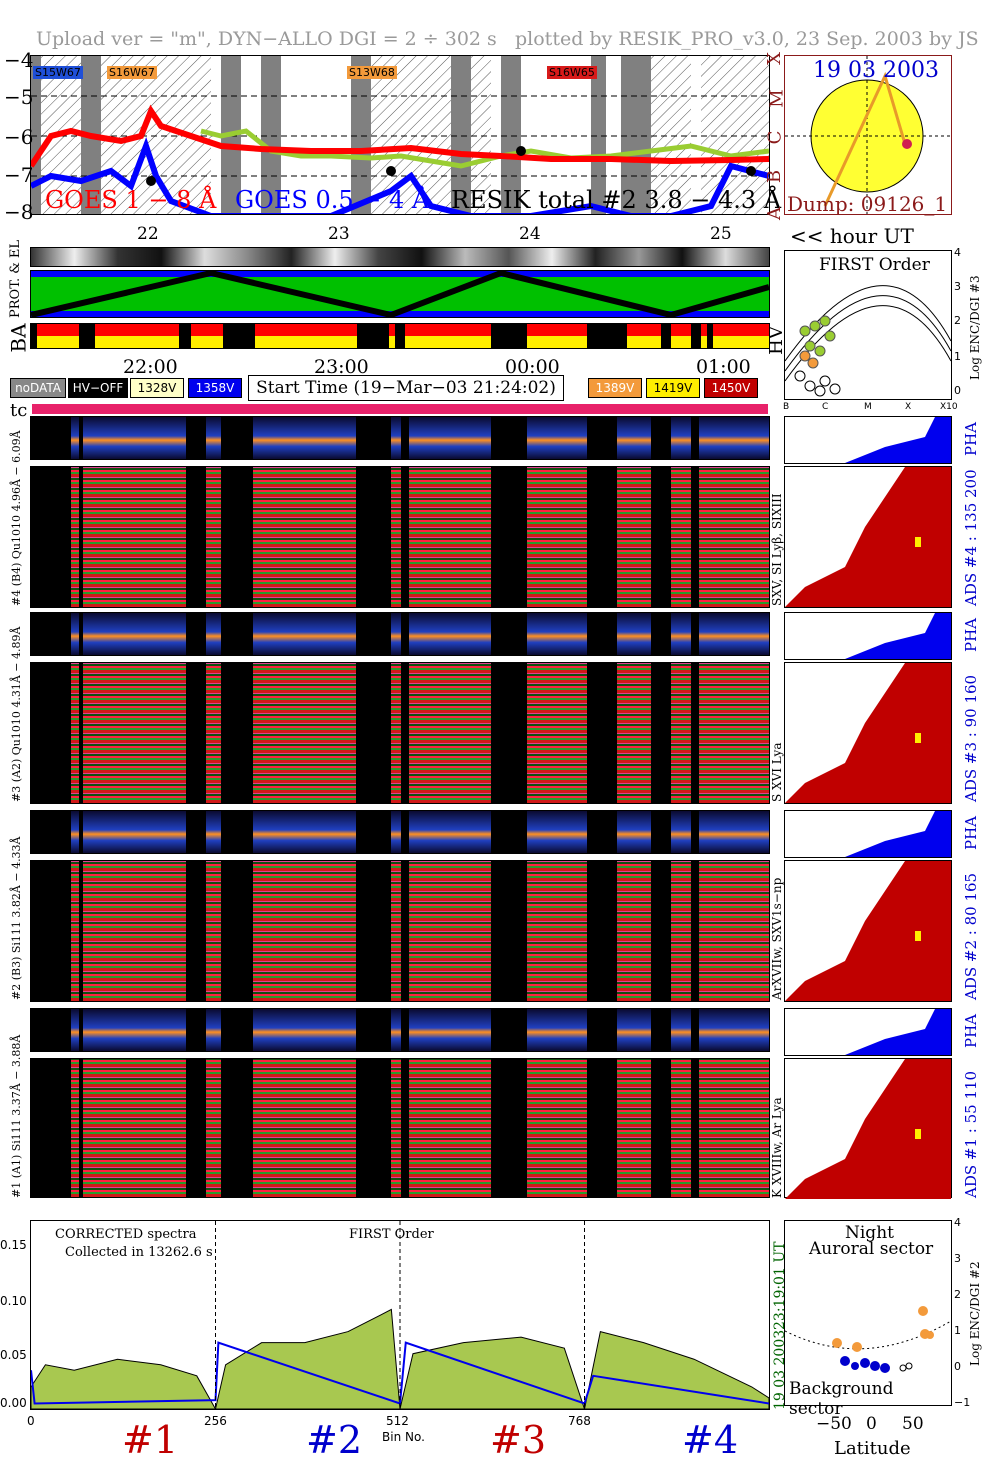  What do you see at coordinates (150, 1440) in the screenshot?
I see `section-1: #1` at bounding box center [150, 1440].